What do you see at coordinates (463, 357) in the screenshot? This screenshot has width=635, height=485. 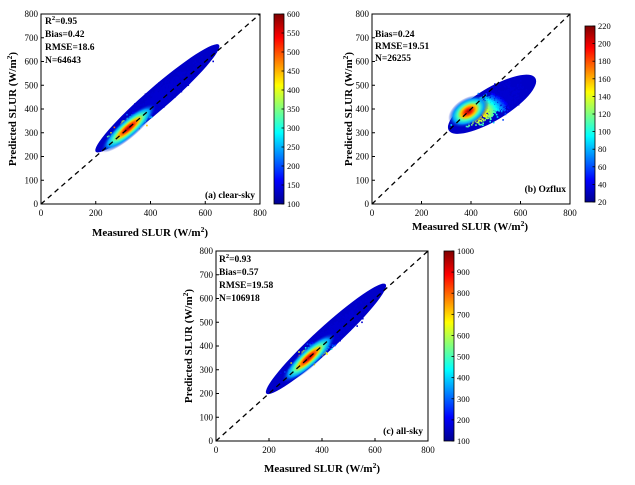 I see `panel-c-cb-tick-label: 500` at bounding box center [463, 357].